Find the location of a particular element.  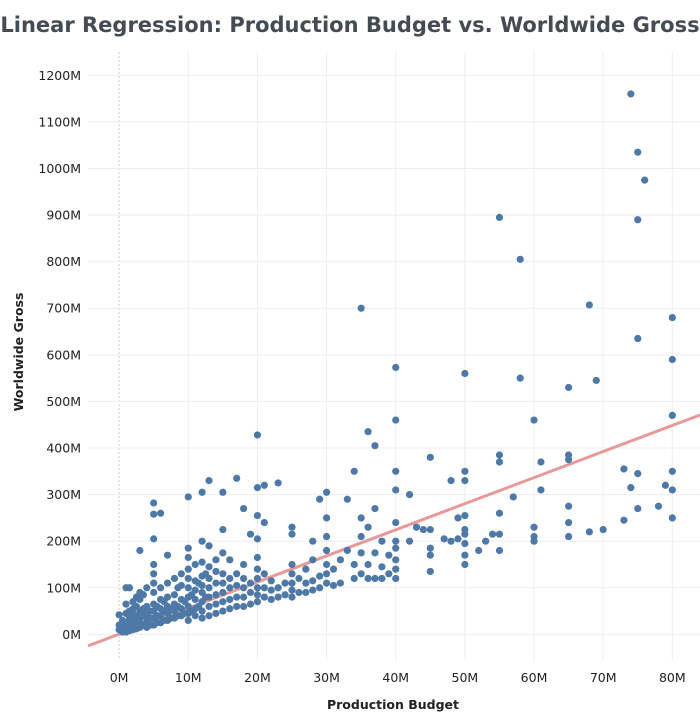

y-tick-label: 700M is located at coordinates (63, 308).